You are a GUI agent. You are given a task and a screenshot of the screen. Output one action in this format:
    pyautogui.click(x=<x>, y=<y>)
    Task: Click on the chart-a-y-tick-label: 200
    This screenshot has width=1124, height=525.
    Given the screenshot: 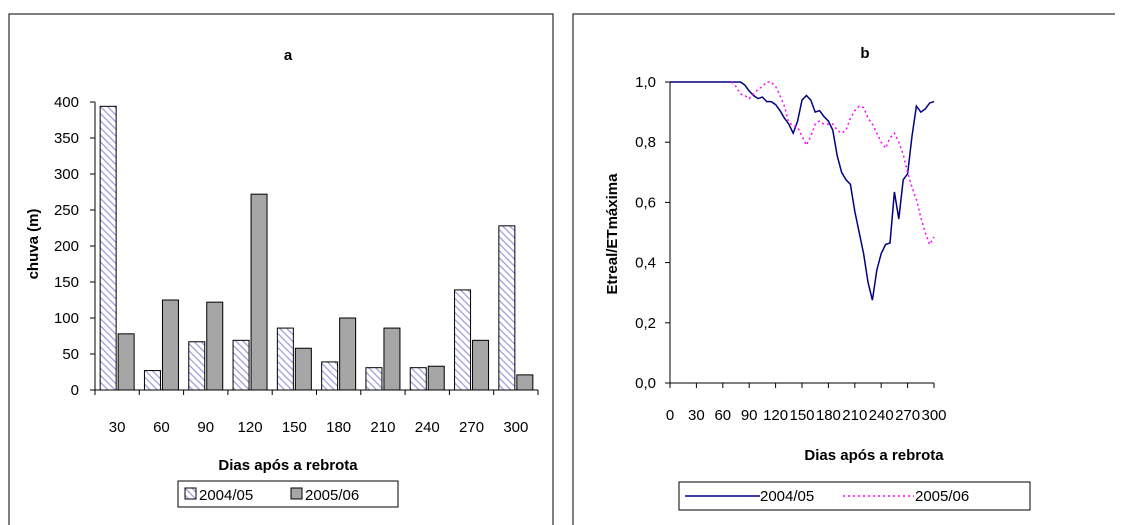 What is the action you would take?
    pyautogui.click(x=66, y=246)
    